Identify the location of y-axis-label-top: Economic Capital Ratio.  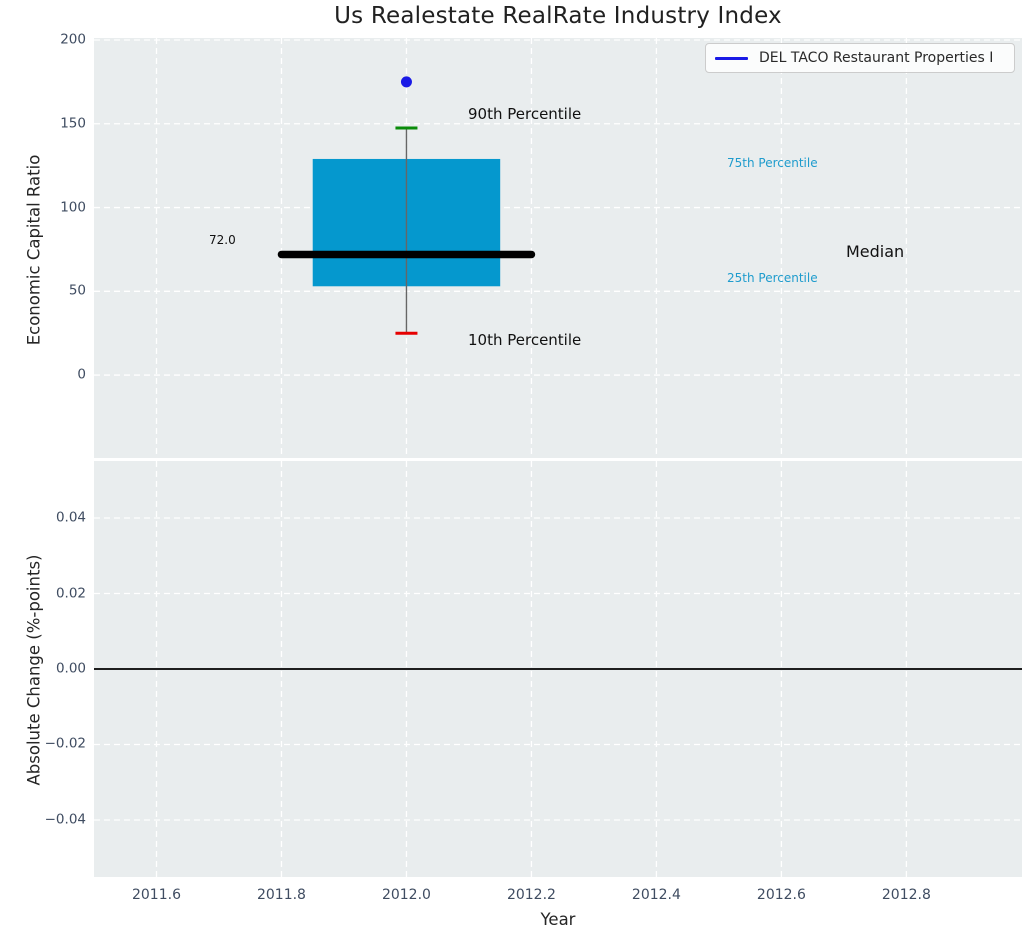
(34, 250).